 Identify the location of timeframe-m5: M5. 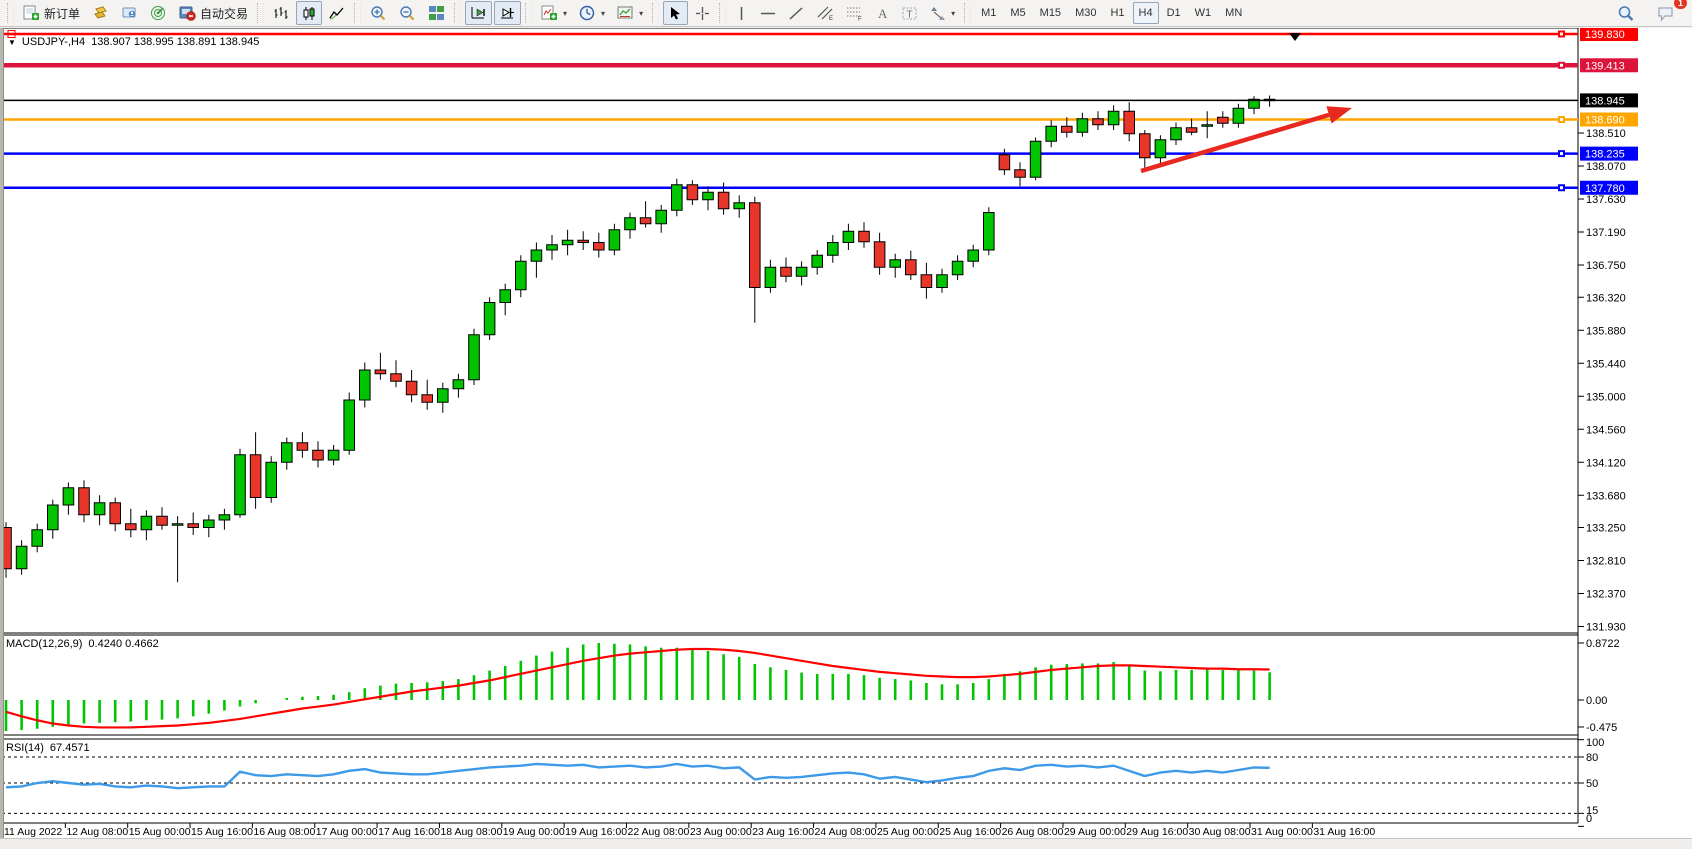
(1018, 13).